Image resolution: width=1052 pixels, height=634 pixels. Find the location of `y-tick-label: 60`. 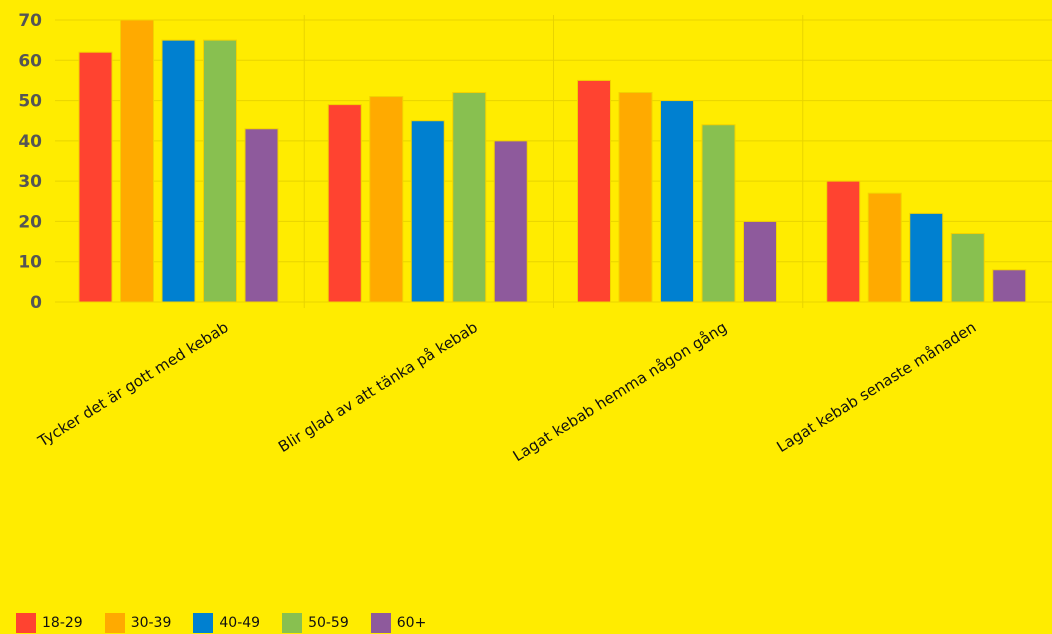

y-tick-label: 60 is located at coordinates (30, 61).